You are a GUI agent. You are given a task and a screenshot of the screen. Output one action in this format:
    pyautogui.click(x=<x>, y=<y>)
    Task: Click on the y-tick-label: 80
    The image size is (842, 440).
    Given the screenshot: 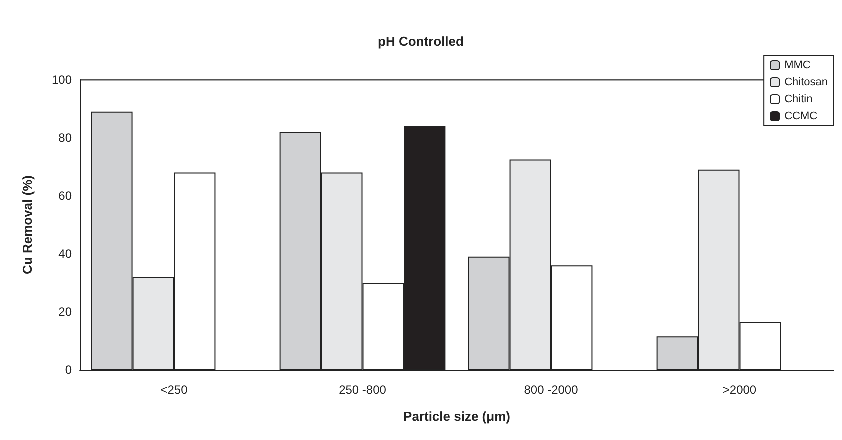 What is the action you would take?
    pyautogui.click(x=65, y=138)
    